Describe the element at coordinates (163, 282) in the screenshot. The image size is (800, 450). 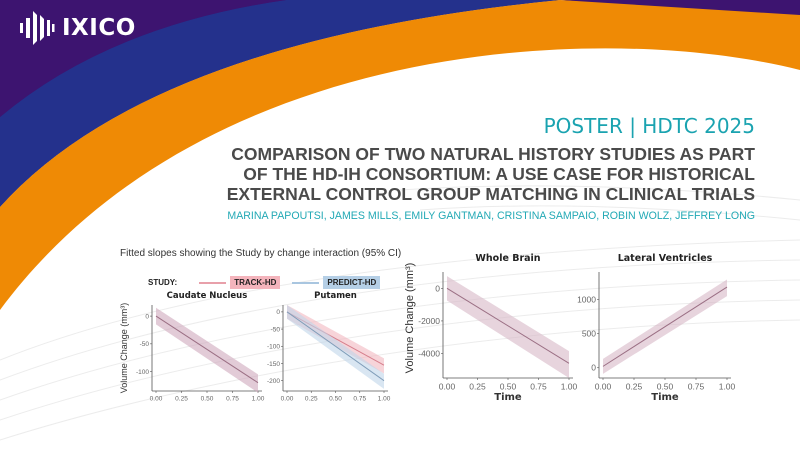
I see `legend-title: STUDY:` at that location.